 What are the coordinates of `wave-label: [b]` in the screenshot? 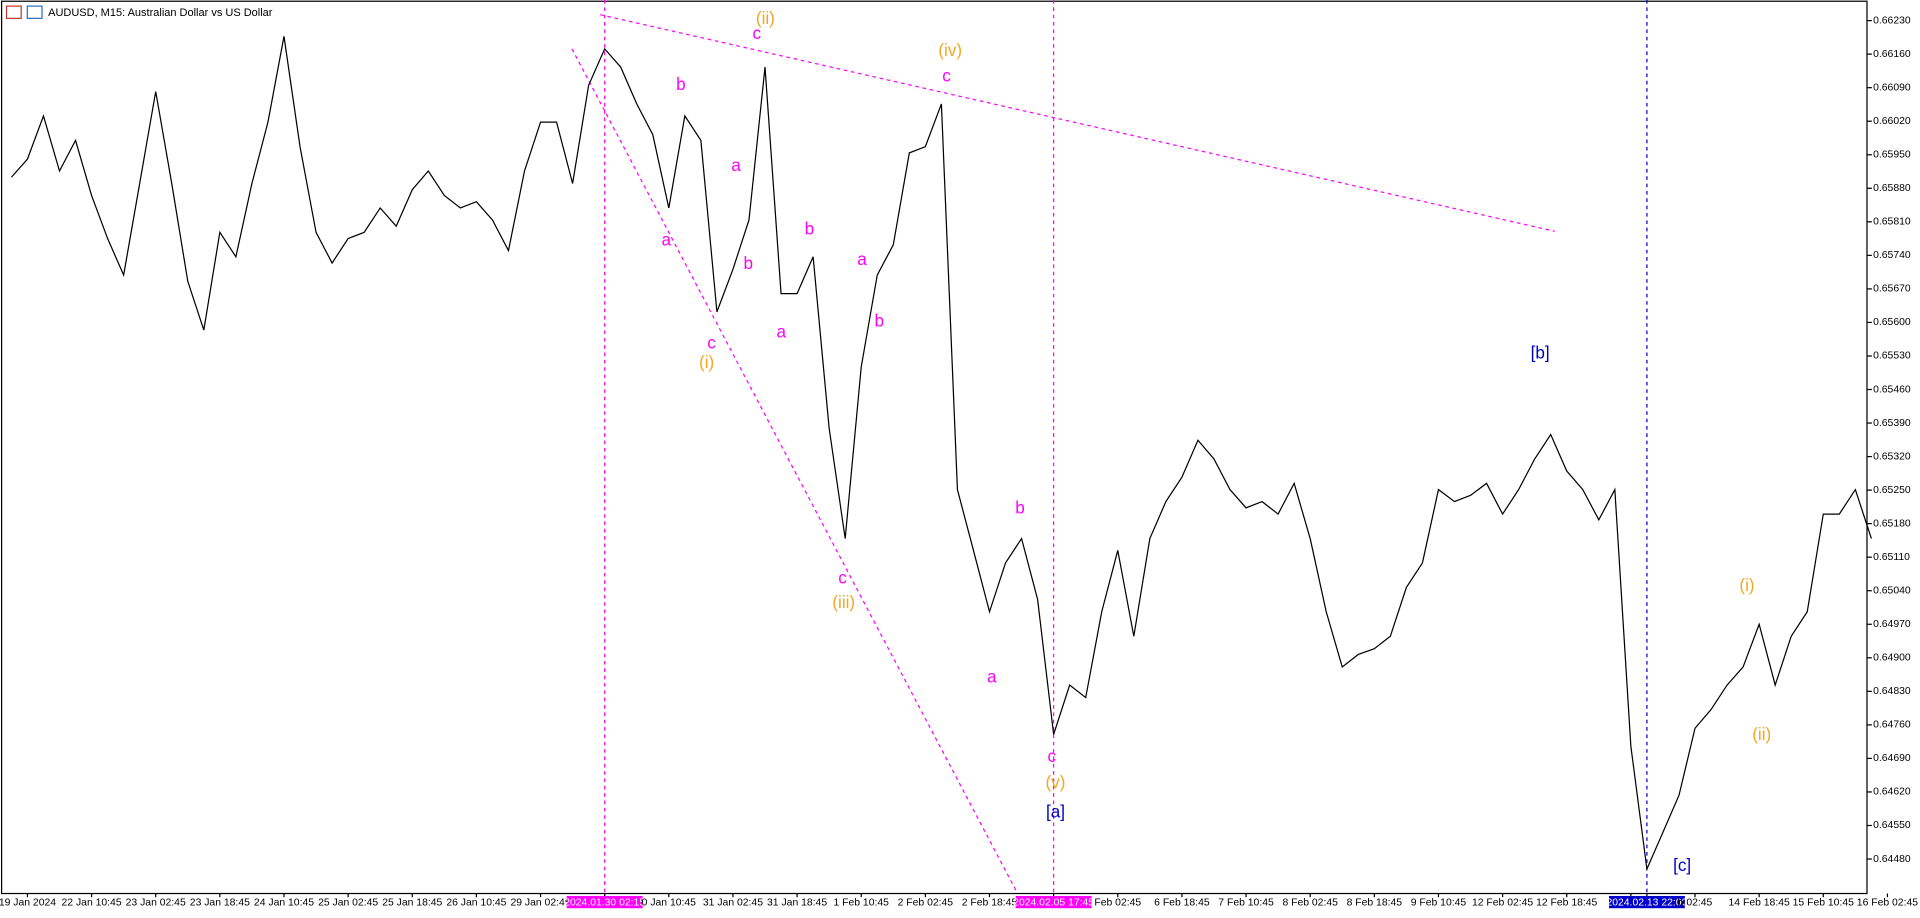 It's located at (1540, 352).